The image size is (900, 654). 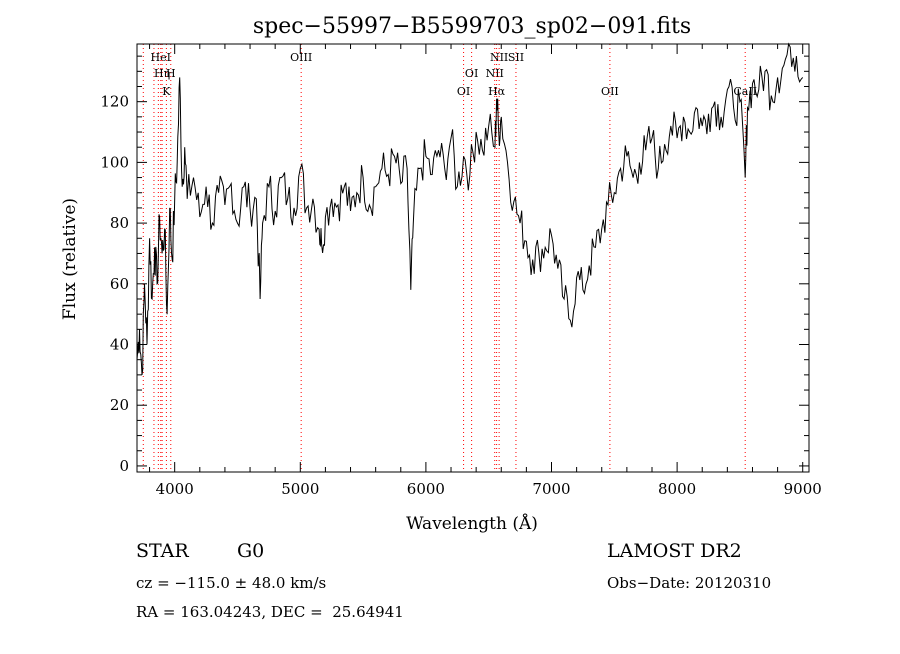 What do you see at coordinates (677, 489) in the screenshot?
I see `x-tick-label: 8000` at bounding box center [677, 489].